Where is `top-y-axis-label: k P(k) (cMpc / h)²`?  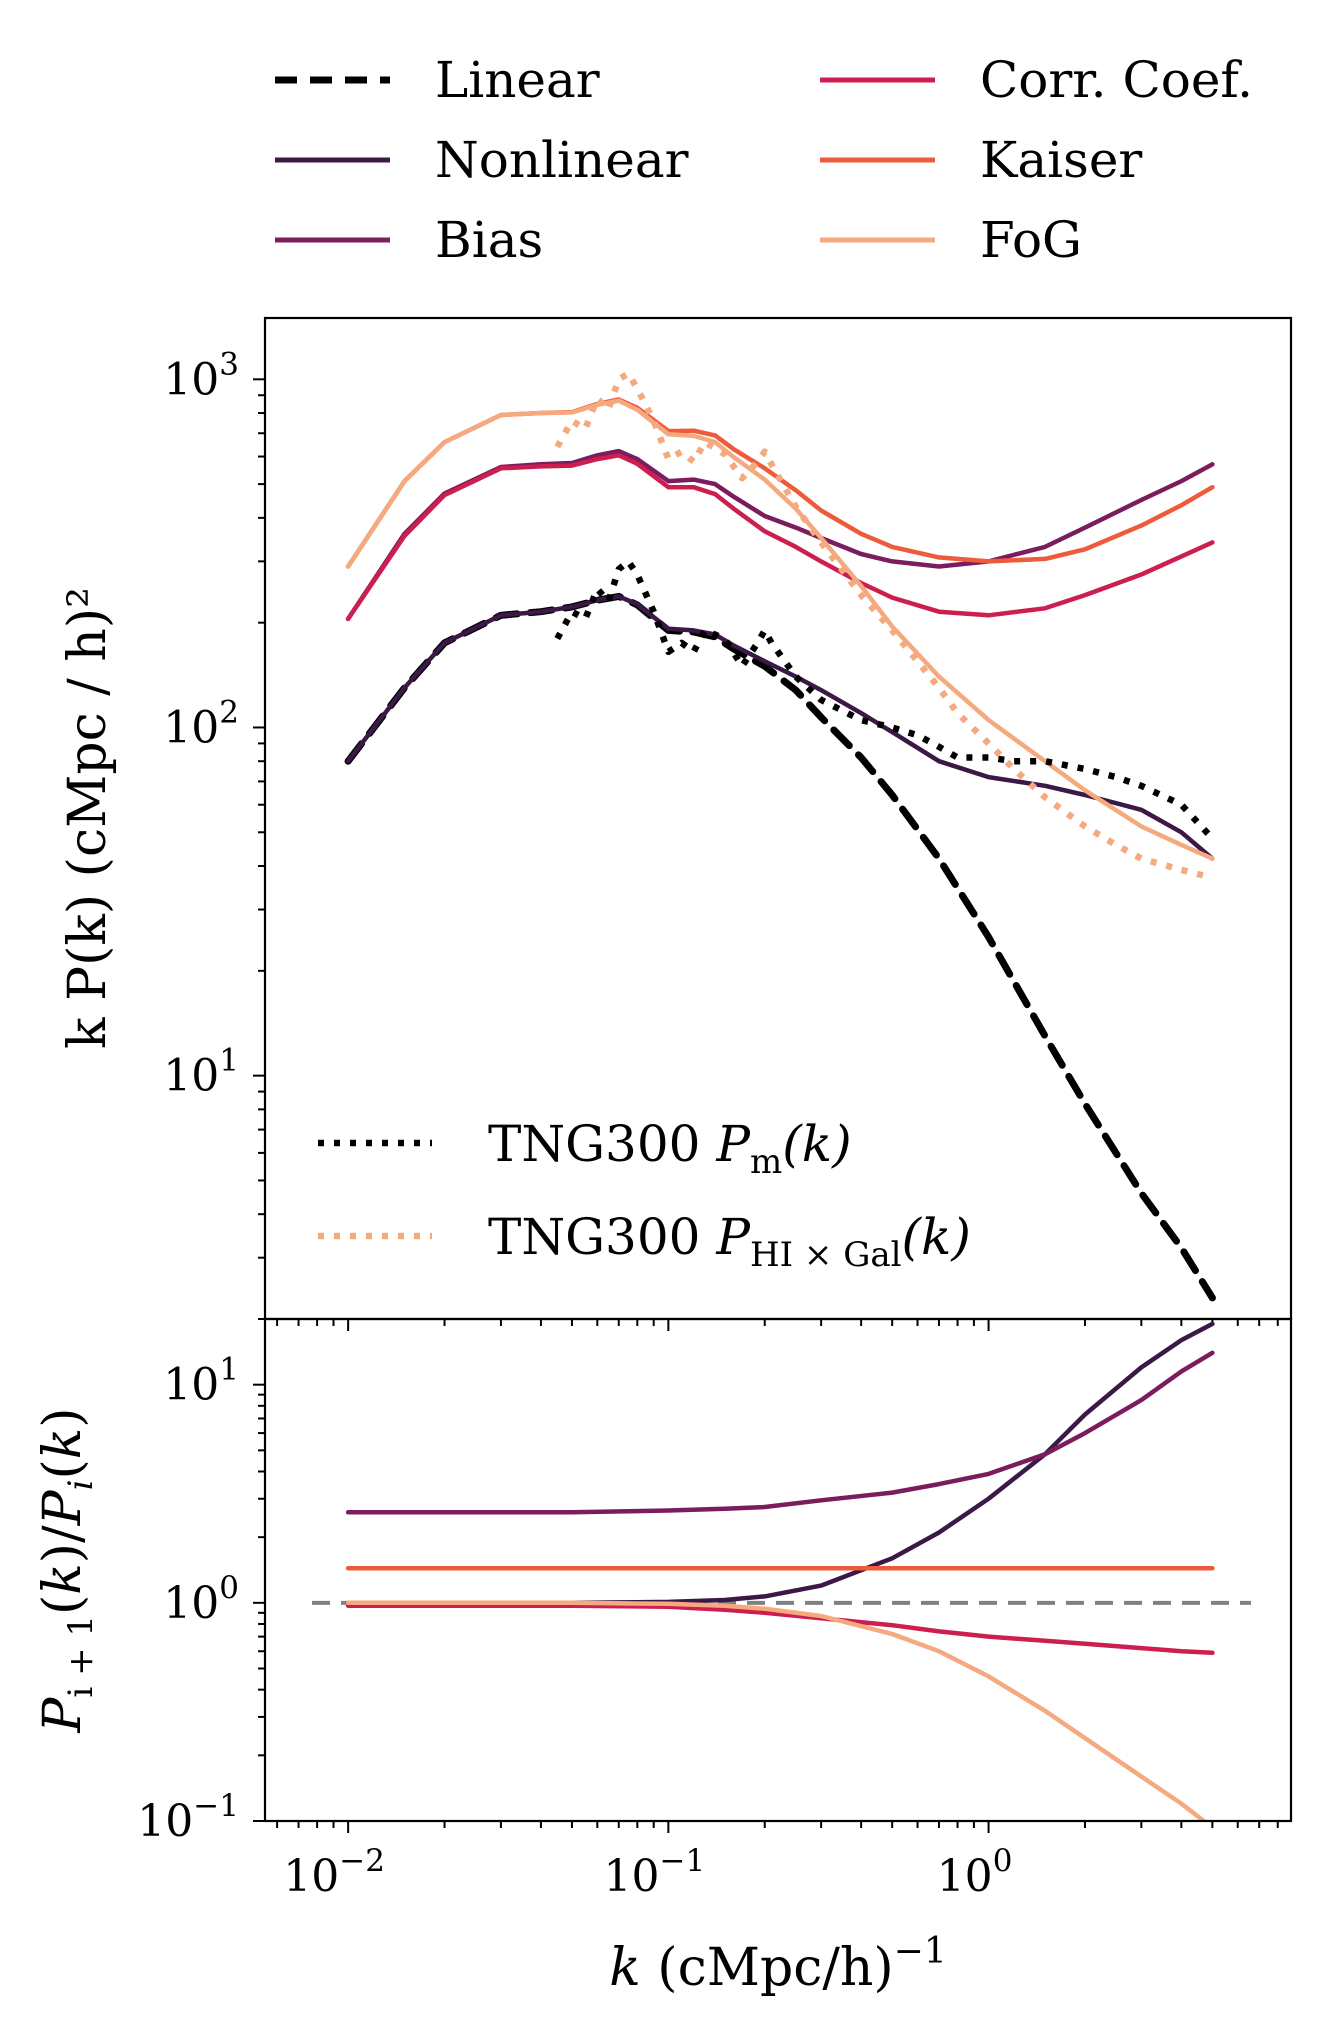
top-y-axis-label: k P(k) (cMpc / h)² is located at coordinates (88, 818).